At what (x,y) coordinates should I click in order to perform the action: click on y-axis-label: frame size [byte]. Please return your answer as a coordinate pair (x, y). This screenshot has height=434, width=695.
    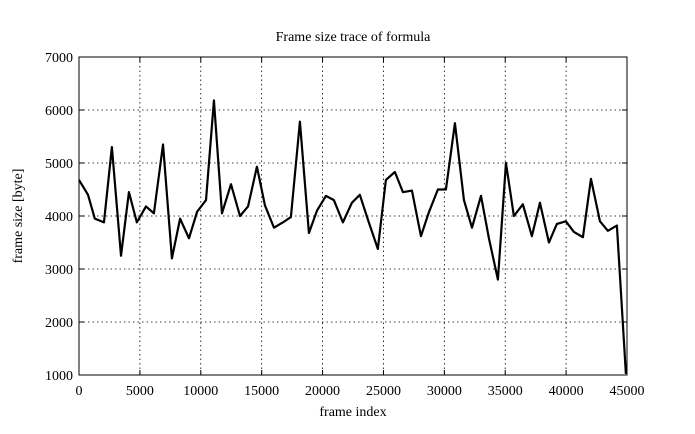
    Looking at the image, I should click on (18, 216).